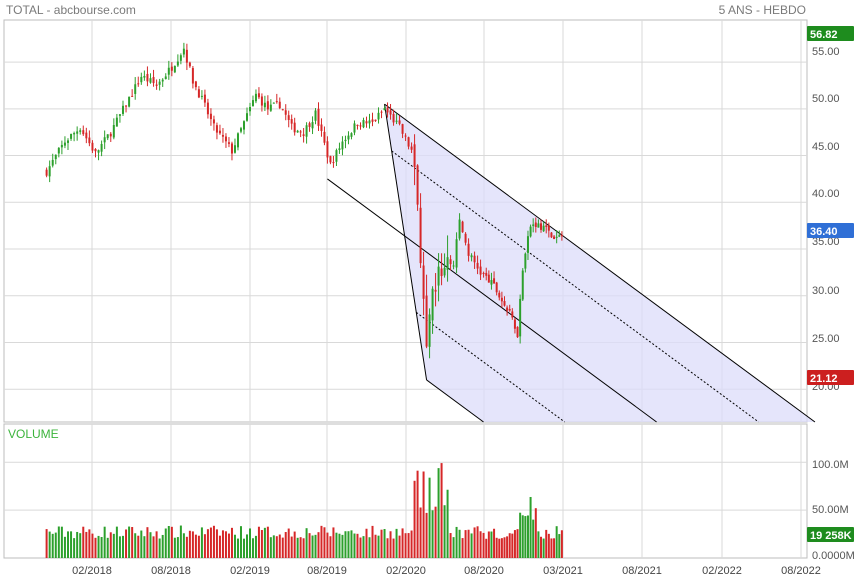 The image size is (855, 580). What do you see at coordinates (824, 35) in the screenshot?
I see `price-high-flag-label: 56.82` at bounding box center [824, 35].